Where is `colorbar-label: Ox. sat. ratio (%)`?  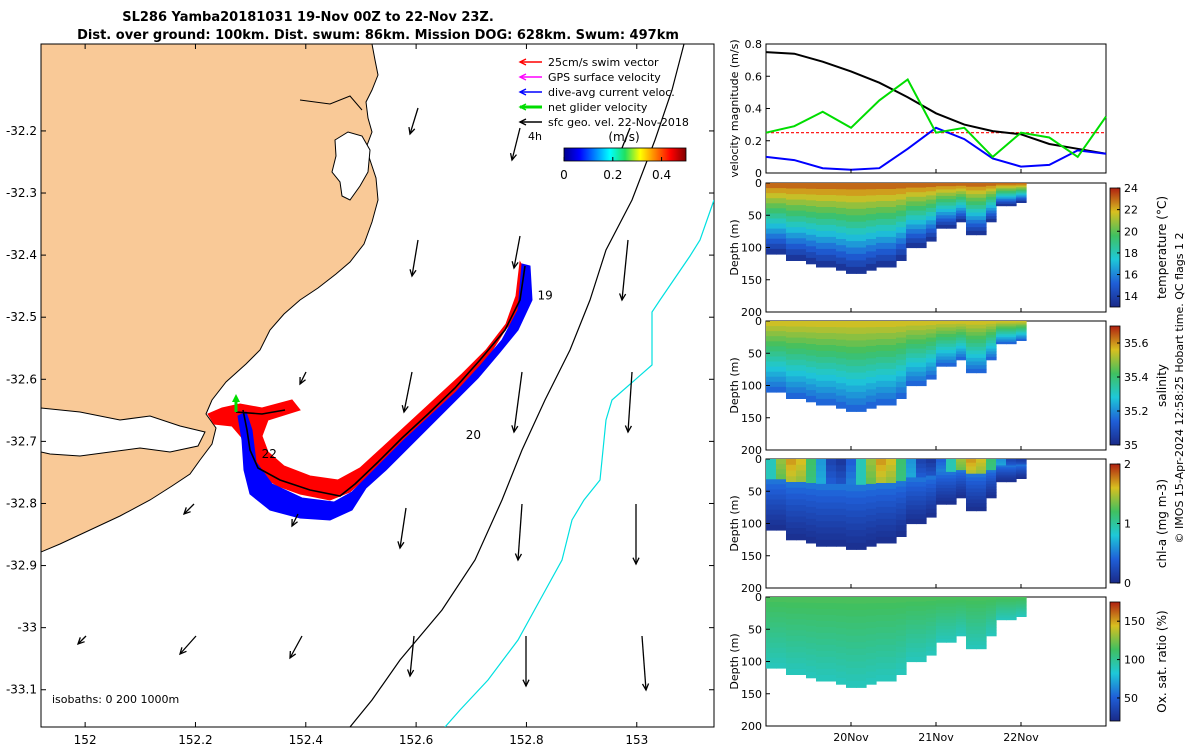
colorbar-label: Ox. sat. ratio (%) is located at coordinates (1162, 661).